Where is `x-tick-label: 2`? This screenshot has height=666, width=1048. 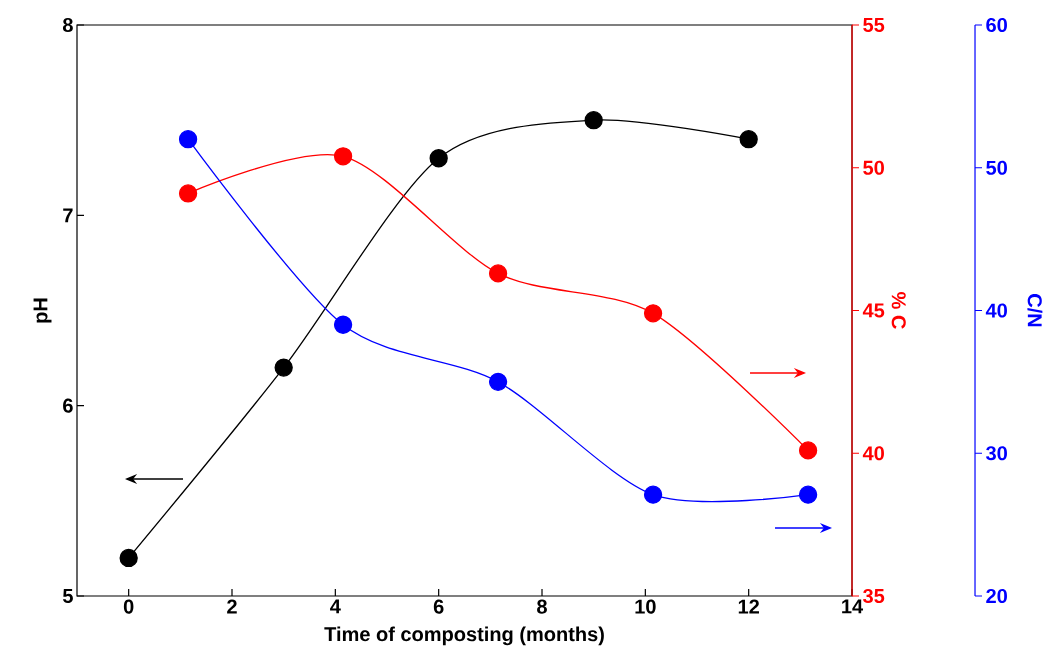 x-tick-label: 2 is located at coordinates (232, 606).